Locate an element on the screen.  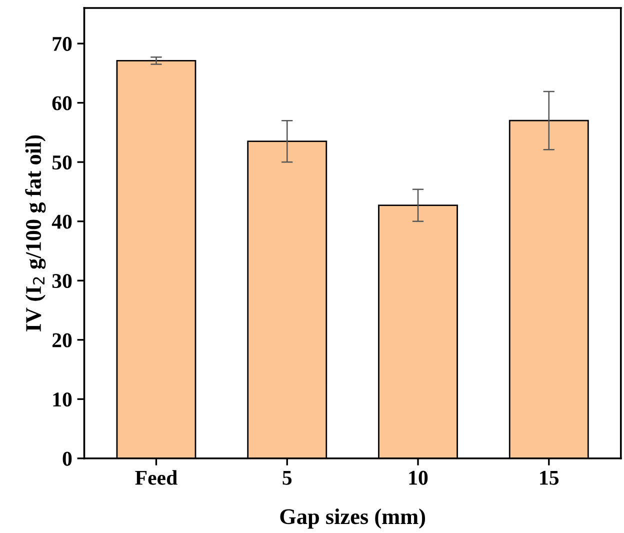
y-tick-label: 10 is located at coordinates (62, 399).